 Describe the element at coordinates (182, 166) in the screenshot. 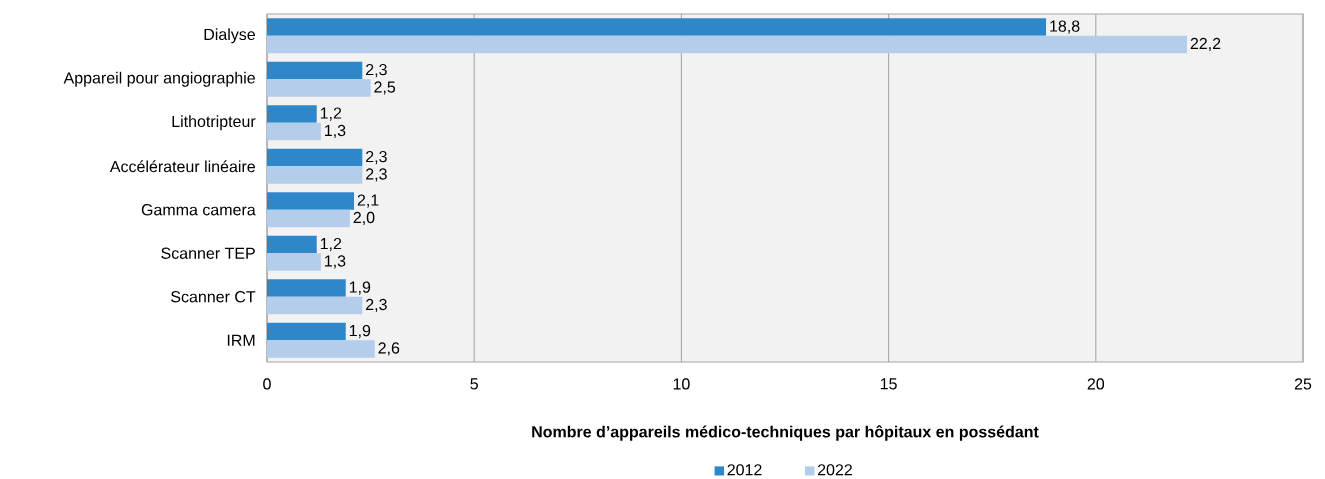

I see `y-tick-label: Accélérateur linéaire` at that location.